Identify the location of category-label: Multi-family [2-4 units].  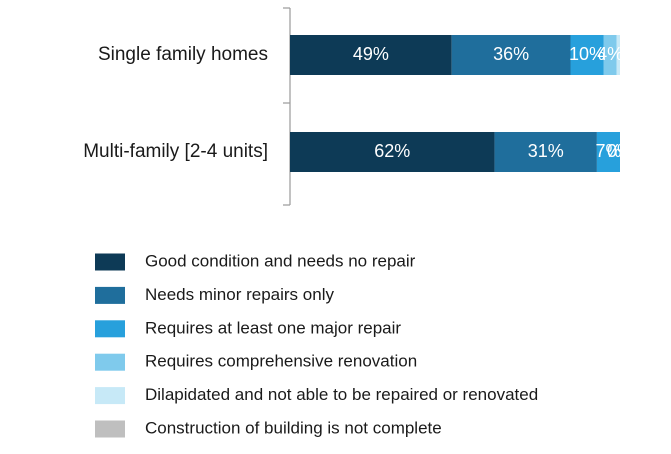
(175, 151).